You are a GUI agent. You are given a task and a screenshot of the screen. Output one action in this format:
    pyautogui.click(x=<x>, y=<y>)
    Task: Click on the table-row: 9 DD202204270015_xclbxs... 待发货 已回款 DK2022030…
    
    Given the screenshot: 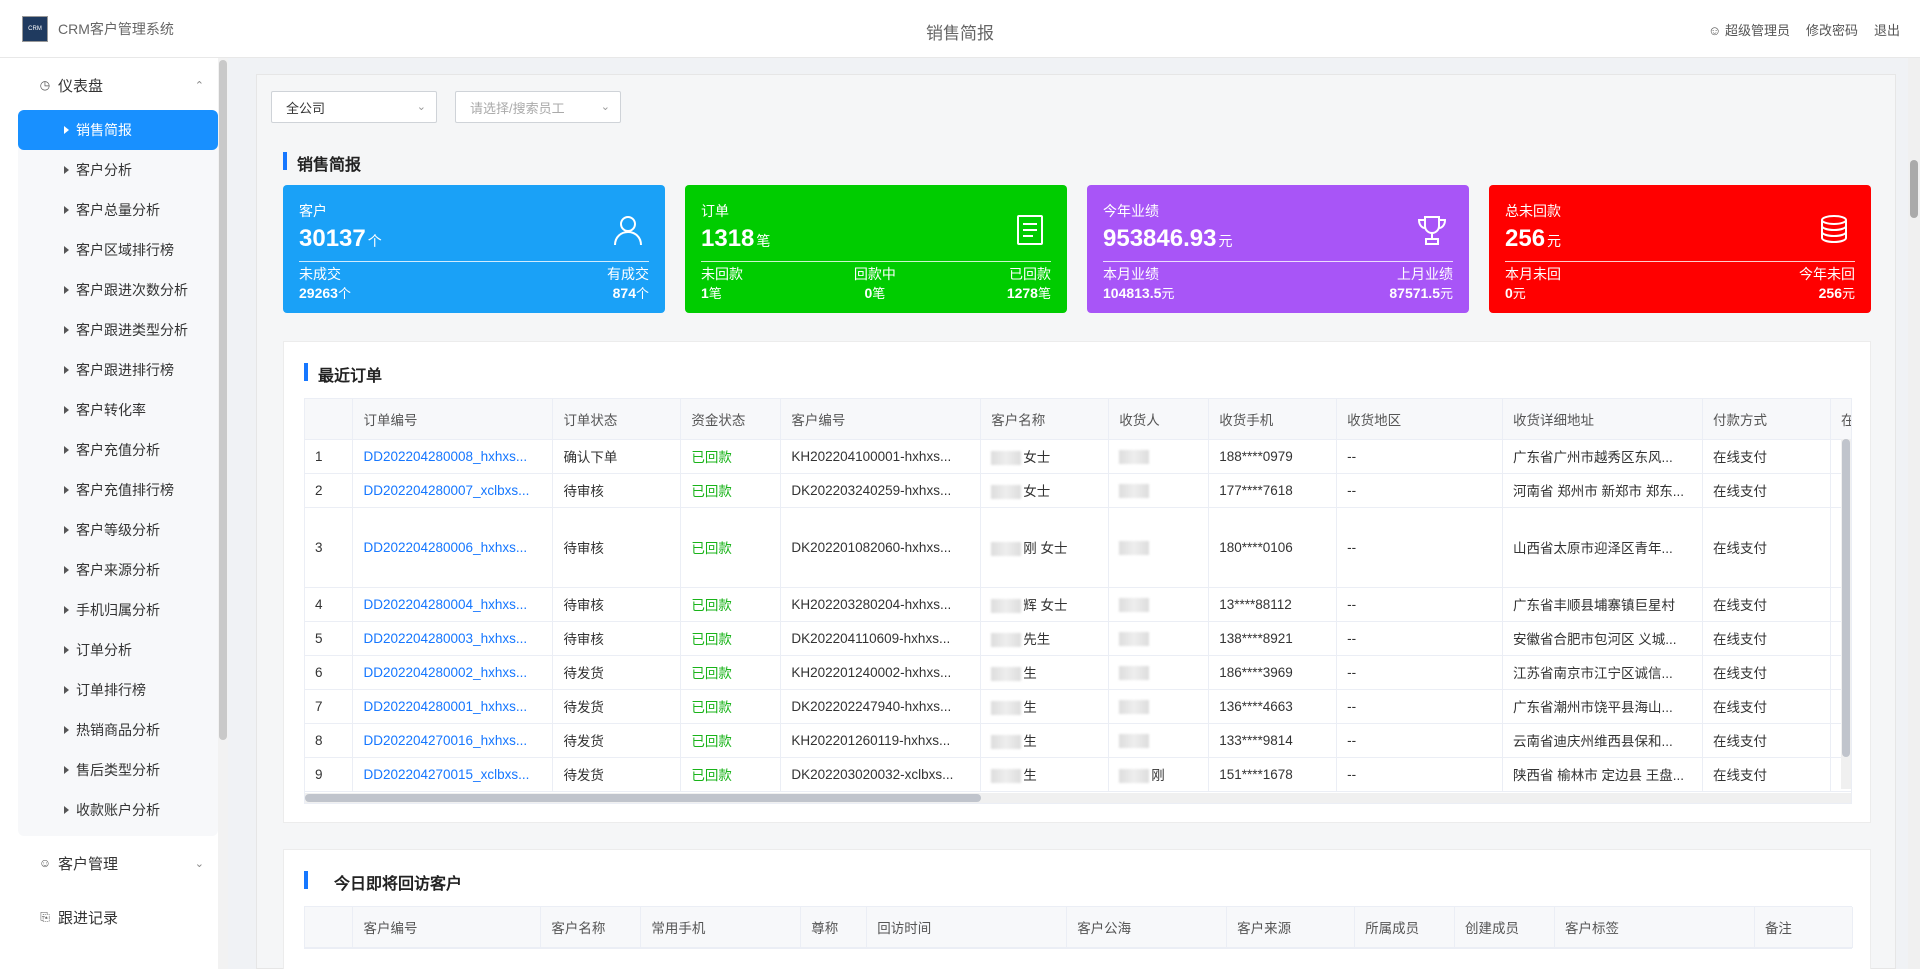 What is the action you would take?
    pyautogui.click(x=1078, y=774)
    